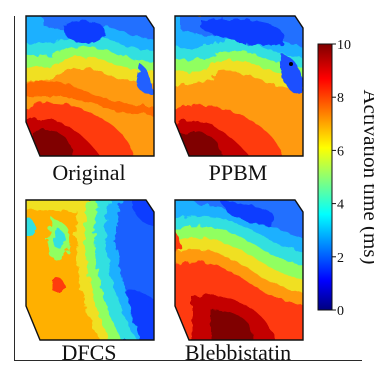  What do you see at coordinates (340, 205) in the screenshot?
I see `colorbar-tick-label: 4` at bounding box center [340, 205].